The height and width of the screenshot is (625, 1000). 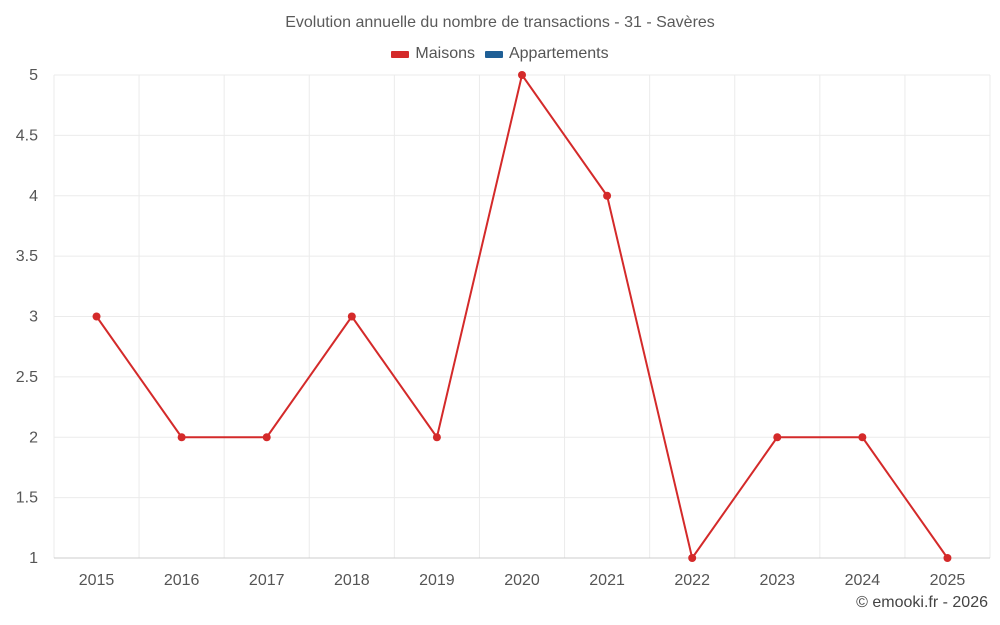 What do you see at coordinates (27, 256) in the screenshot?
I see `y-tick-label: 3.5` at bounding box center [27, 256].